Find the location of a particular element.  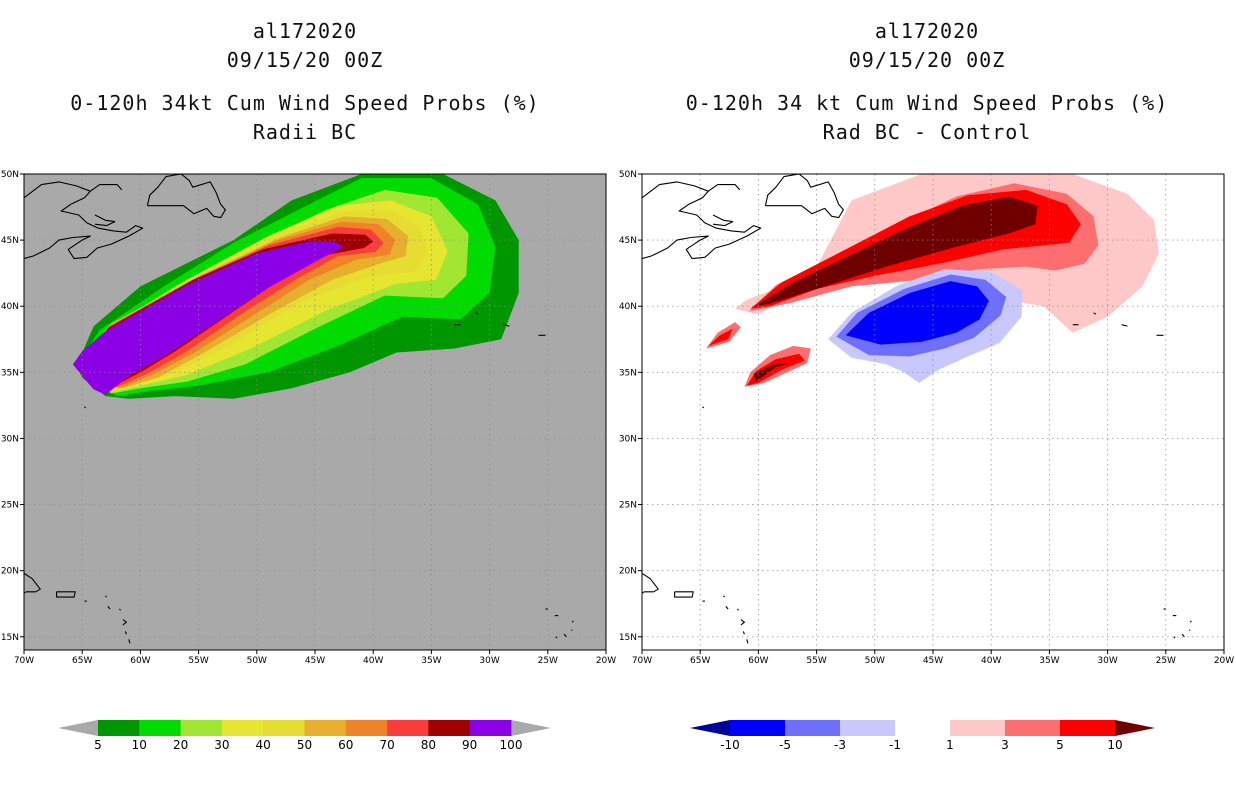

left-lat-label-20N: 20N is located at coordinates (10, 572).